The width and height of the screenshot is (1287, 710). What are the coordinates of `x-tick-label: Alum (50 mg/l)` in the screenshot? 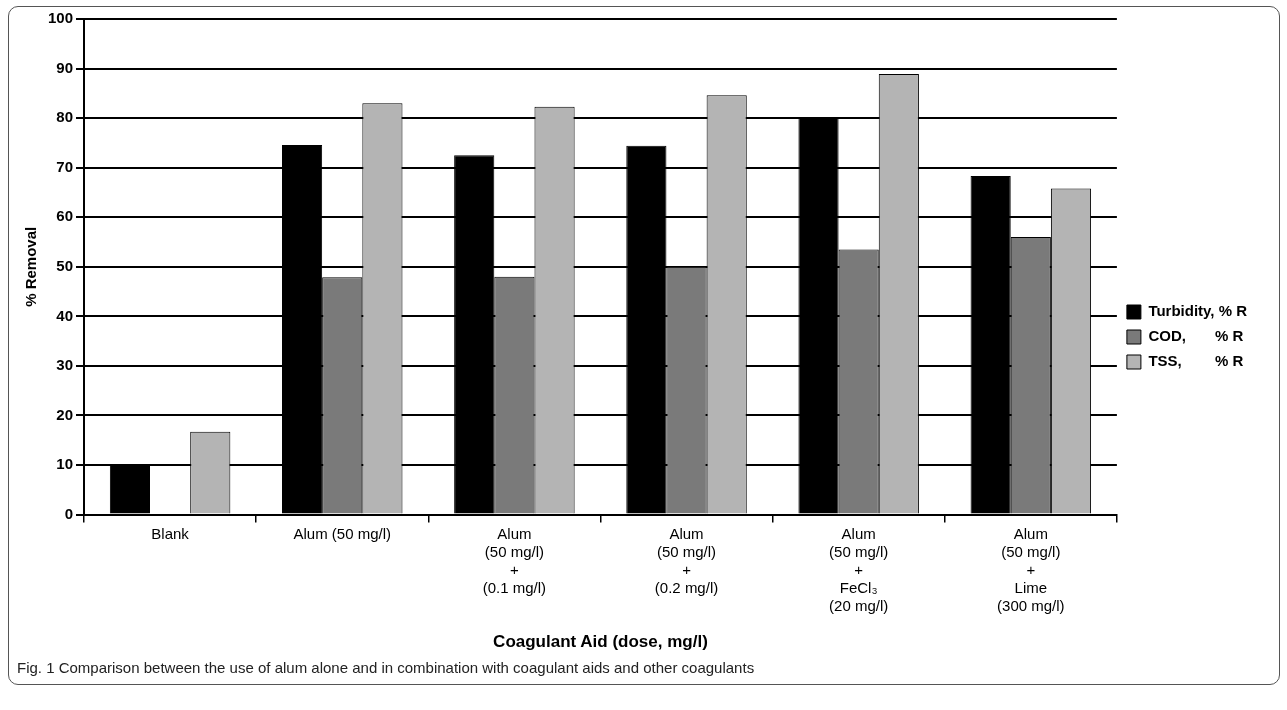 It's located at (342, 533).